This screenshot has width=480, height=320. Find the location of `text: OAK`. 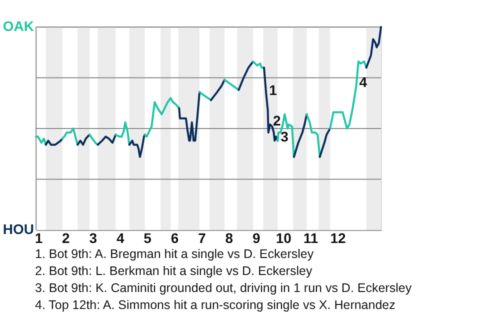

text: OAK is located at coordinates (18, 26).